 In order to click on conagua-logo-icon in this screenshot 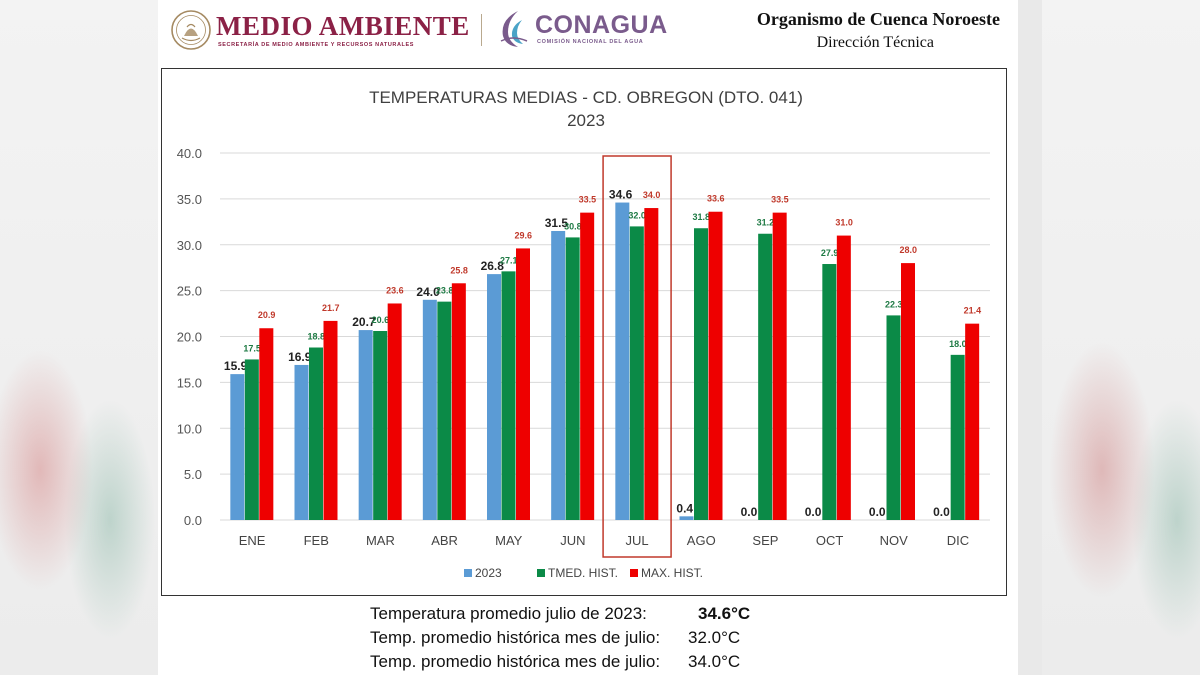, I will do `click(514, 29)`.